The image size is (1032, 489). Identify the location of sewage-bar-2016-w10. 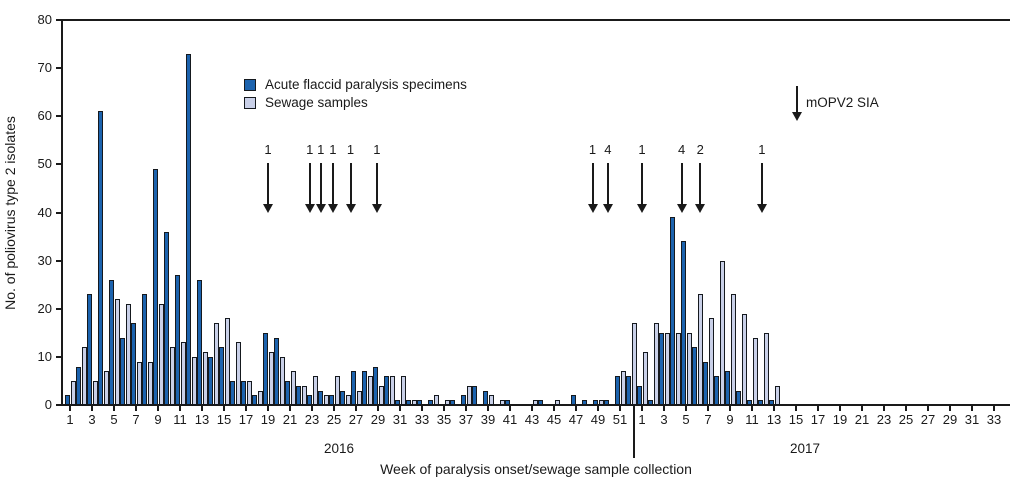
(172, 376).